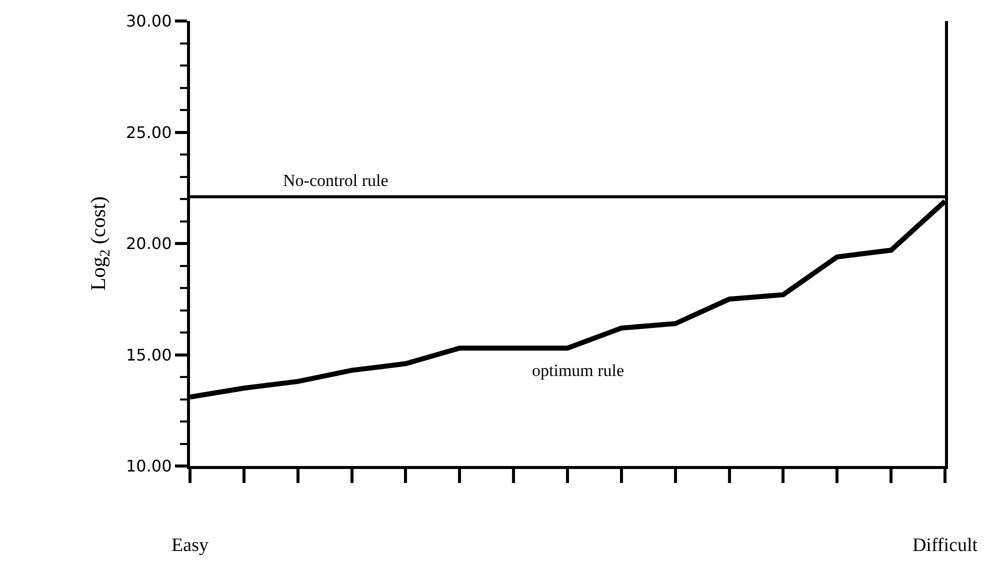 This screenshot has height=573, width=995. What do you see at coordinates (945, 545) in the screenshot?
I see `x-tick-label: Difficult` at bounding box center [945, 545].